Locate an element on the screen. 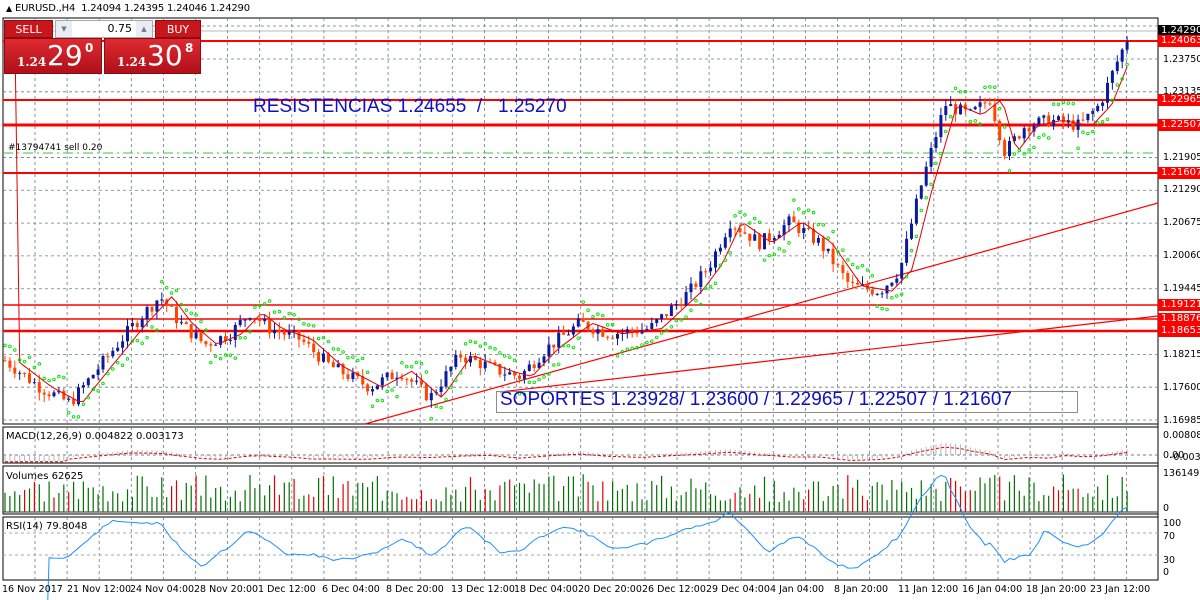  time-label: 16 Jan 04:00 is located at coordinates (992, 589).